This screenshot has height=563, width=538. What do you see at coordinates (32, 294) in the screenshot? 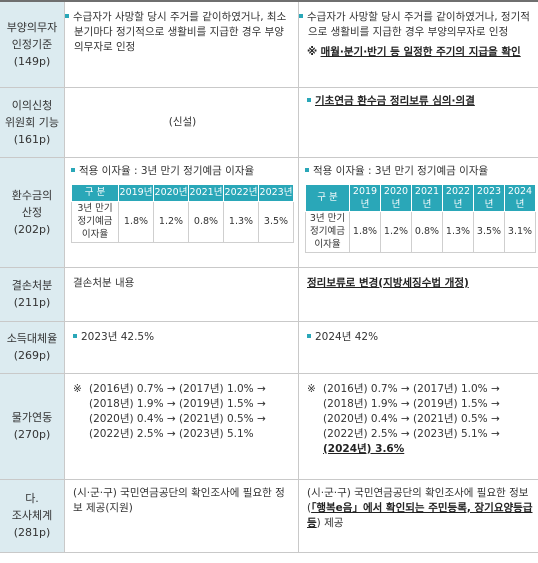
I see `row-label: 결손처분 (211p)` at bounding box center [32, 294].